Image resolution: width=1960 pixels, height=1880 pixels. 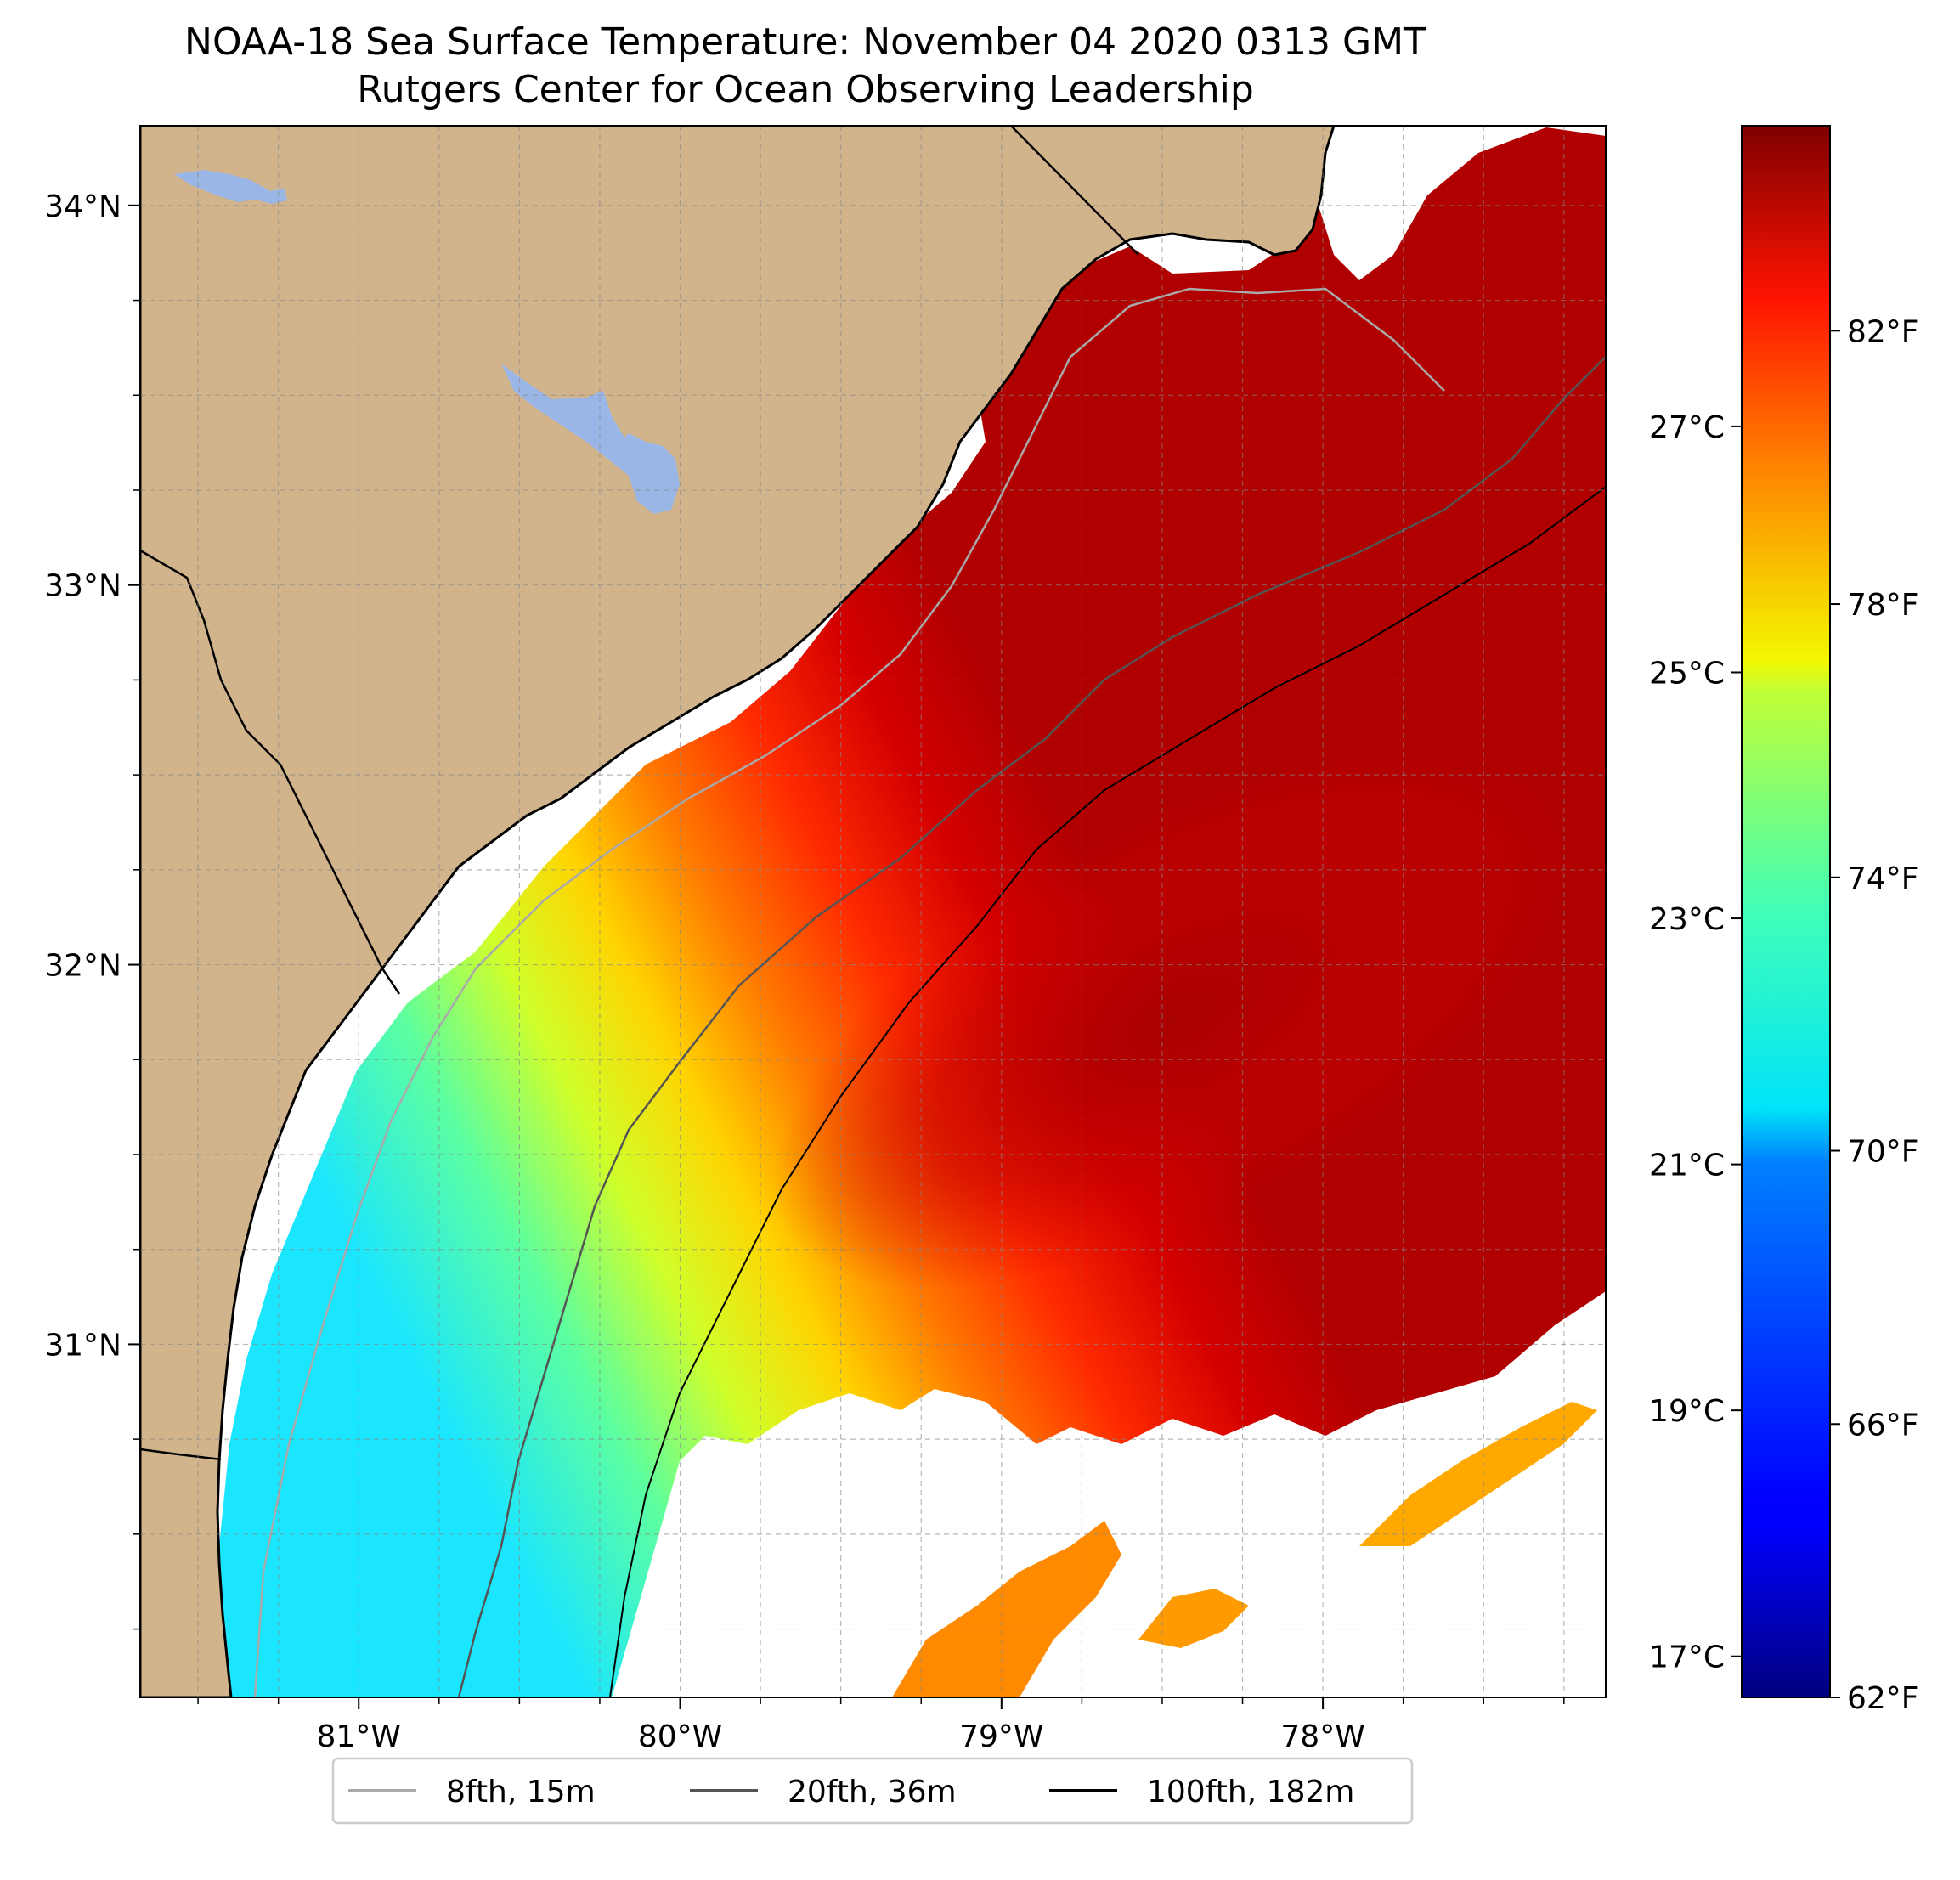 I want to click on legend-label-8fth: 8fth, 15m, so click(x=521, y=1792).